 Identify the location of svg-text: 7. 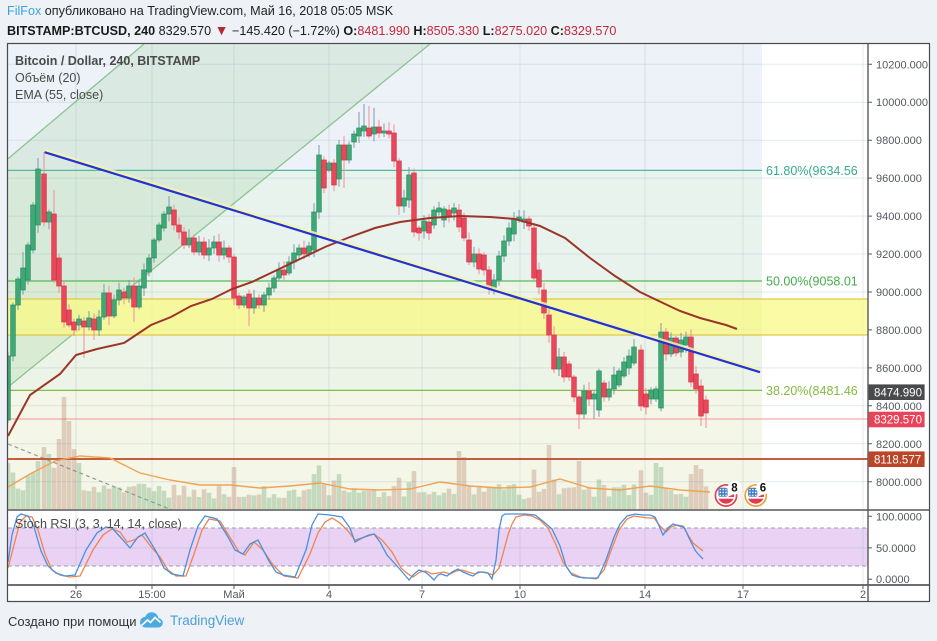
(422, 595).